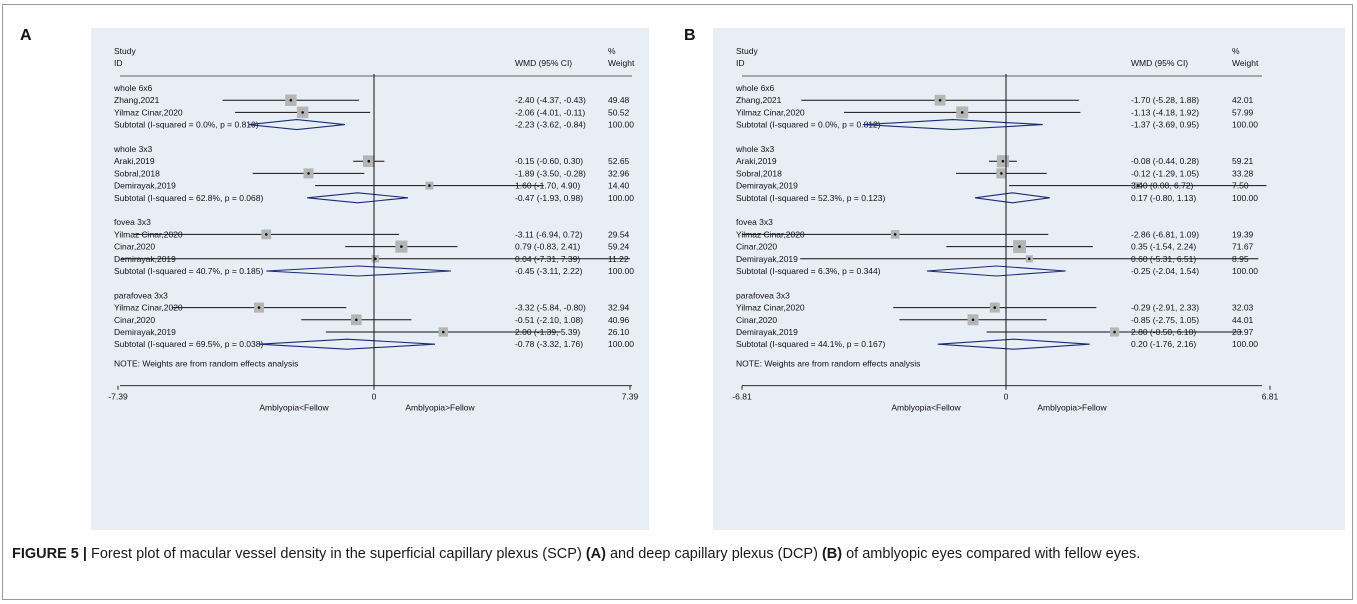 The image size is (1357, 604). Describe the element at coordinates (547, 332) in the screenshot. I see `wmd-value-a: 2.00 (-1.39, 5.39)` at that location.